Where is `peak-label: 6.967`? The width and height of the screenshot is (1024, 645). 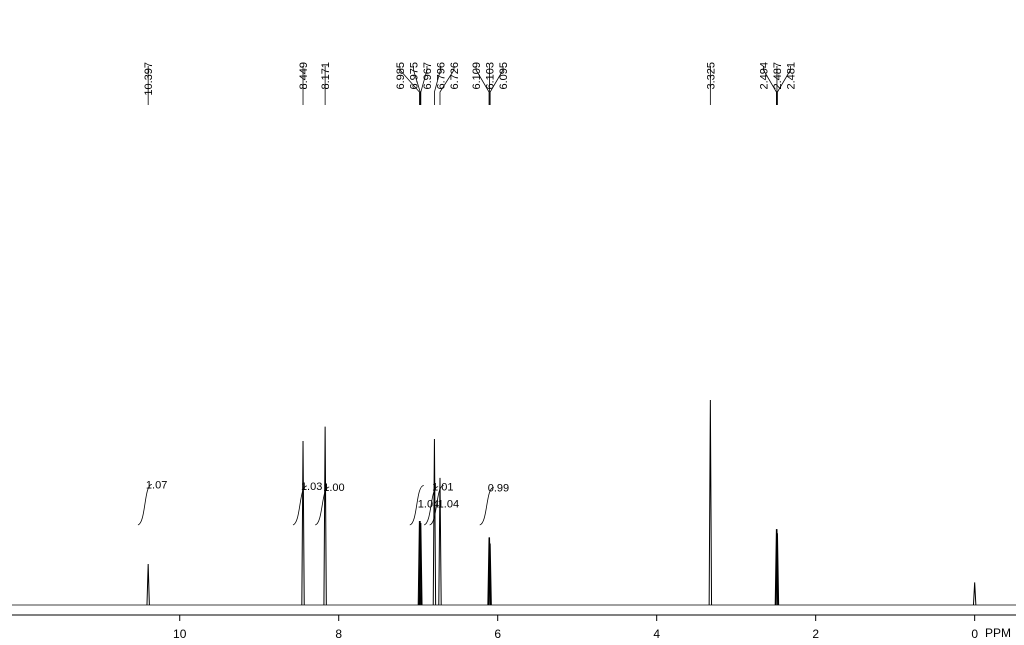
peak-label: 6.967 is located at coordinates (428, 76).